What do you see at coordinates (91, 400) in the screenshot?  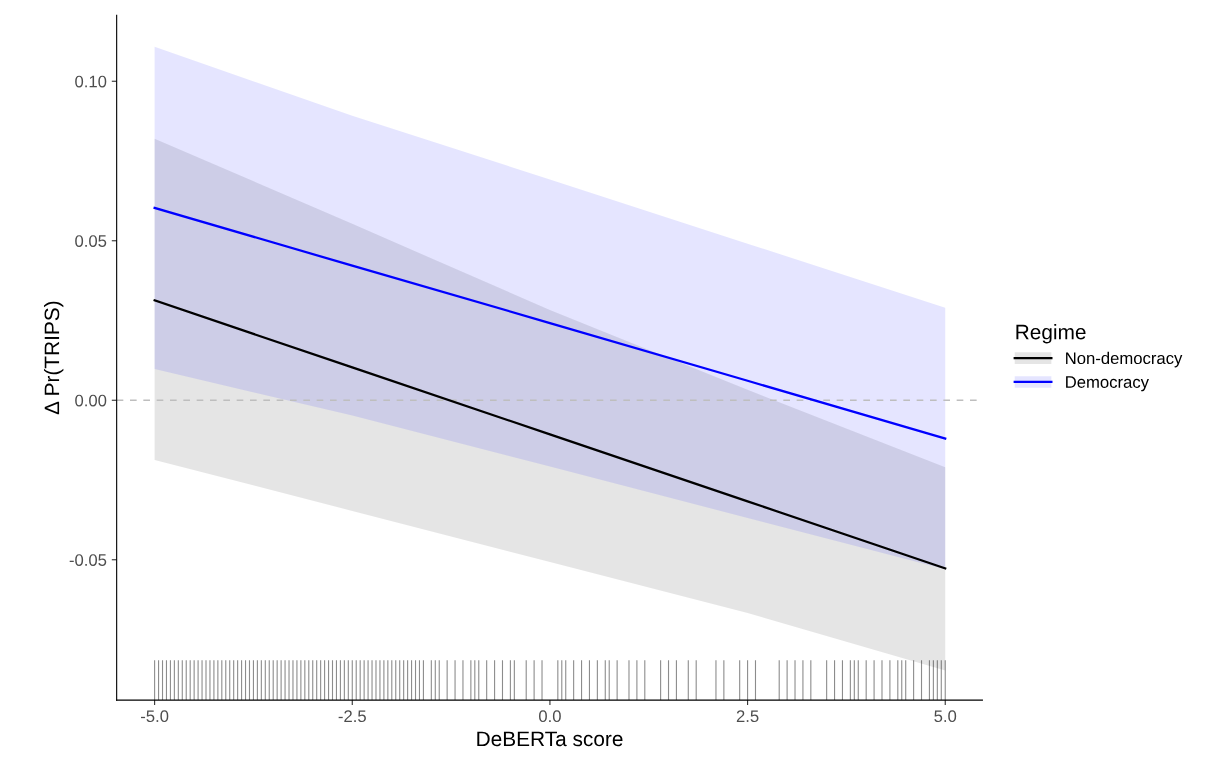 I see `y-tick-label: 0.00` at bounding box center [91, 400].